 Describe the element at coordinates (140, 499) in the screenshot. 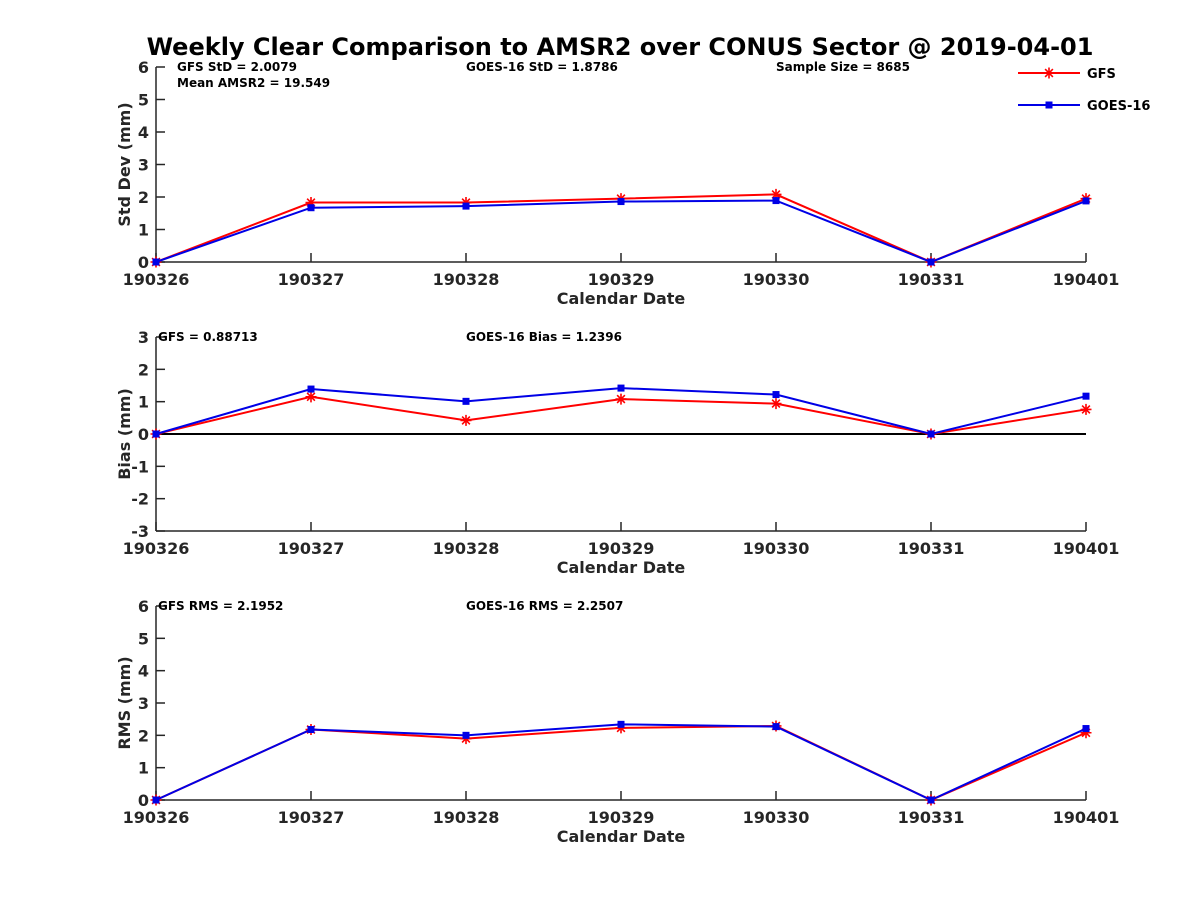

I see `y-tick-label: -2` at that location.